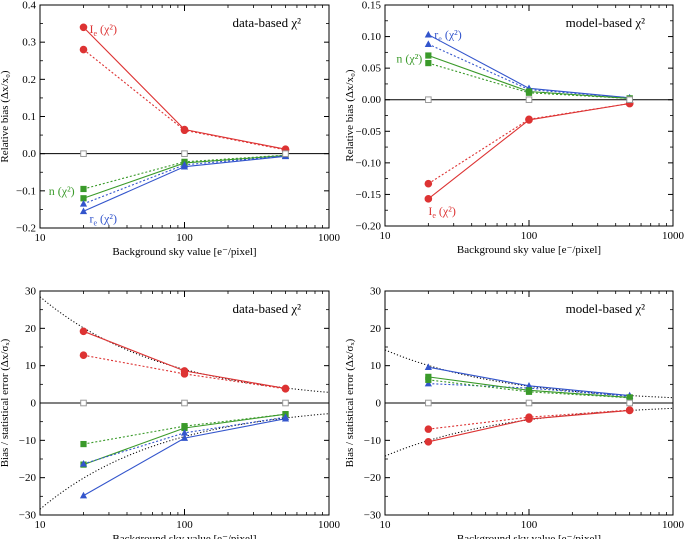 The image size is (685, 539). Describe the element at coordinates (372, 37) in the screenshot. I see `y-tick-label: 0.10` at that location.